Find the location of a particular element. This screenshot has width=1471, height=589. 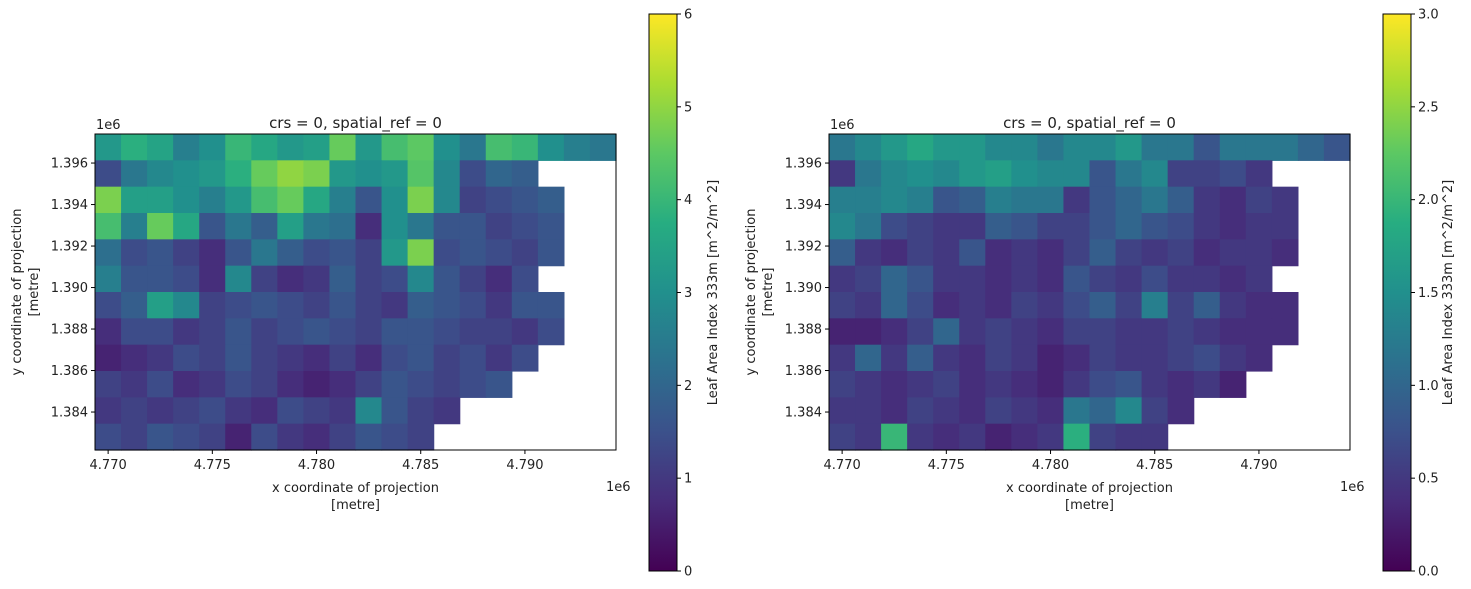

x-tick-label: 4.780 is located at coordinates (316, 465).